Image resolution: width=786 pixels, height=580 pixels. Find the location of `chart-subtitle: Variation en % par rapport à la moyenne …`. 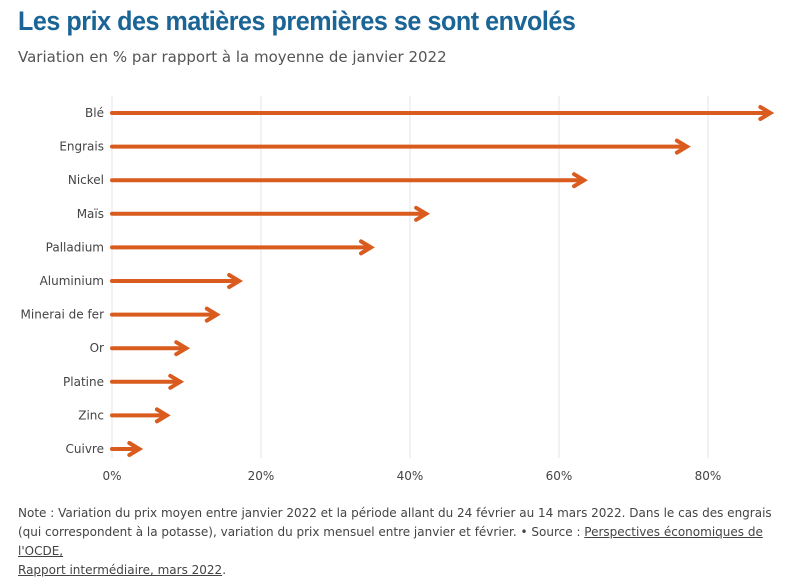

chart-subtitle: Variation en % par rapport à la moyenne … is located at coordinates (232, 57).